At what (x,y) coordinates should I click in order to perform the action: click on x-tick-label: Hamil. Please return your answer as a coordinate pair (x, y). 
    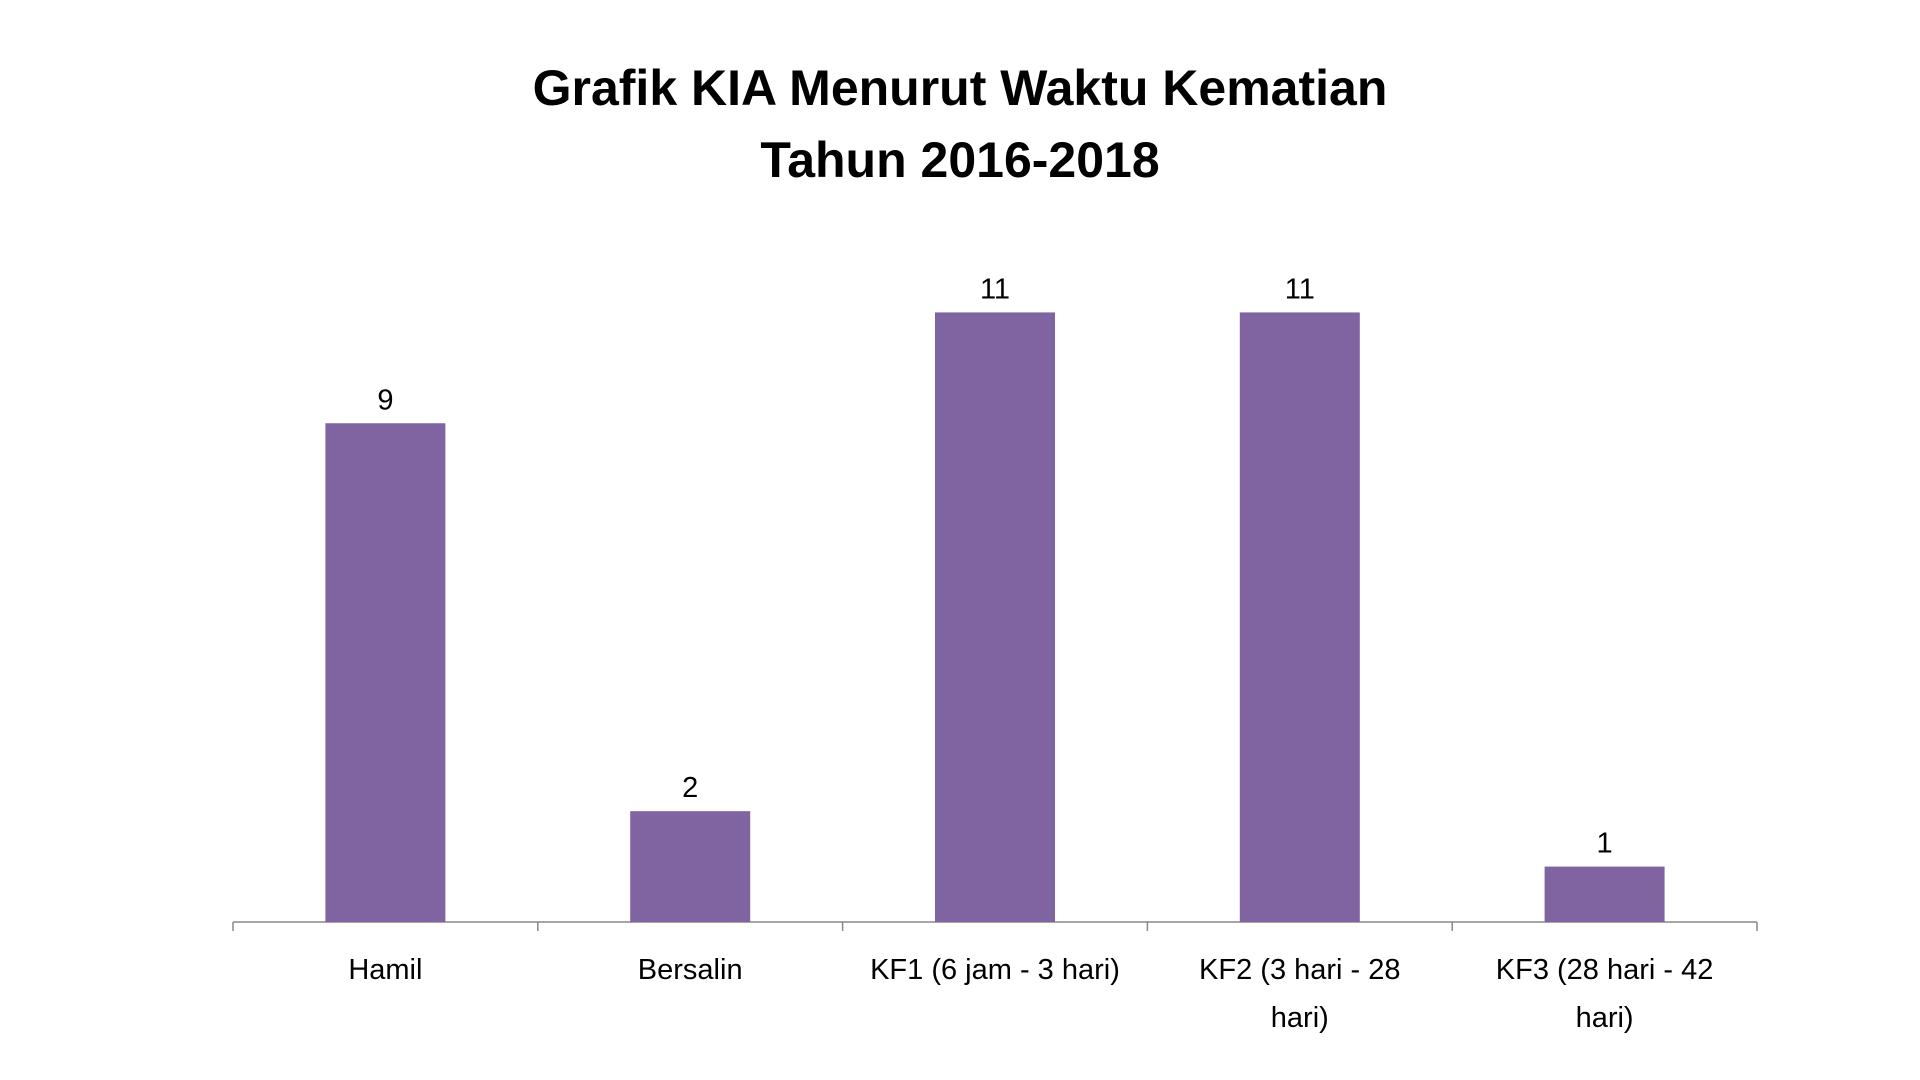
    Looking at the image, I should click on (385, 970).